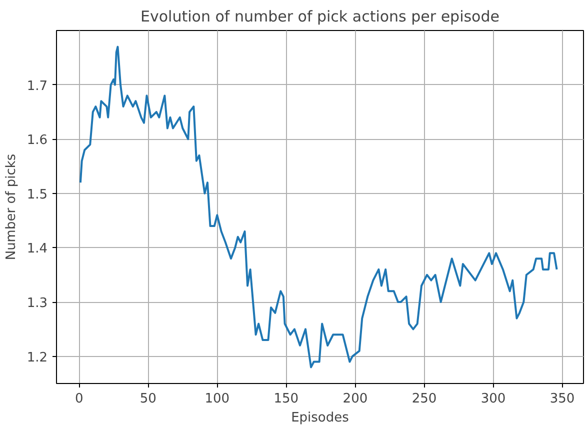 Image resolution: width=587 pixels, height=428 pixels. What do you see at coordinates (562, 399) in the screenshot?
I see `x-tick-label: 350` at bounding box center [562, 399].